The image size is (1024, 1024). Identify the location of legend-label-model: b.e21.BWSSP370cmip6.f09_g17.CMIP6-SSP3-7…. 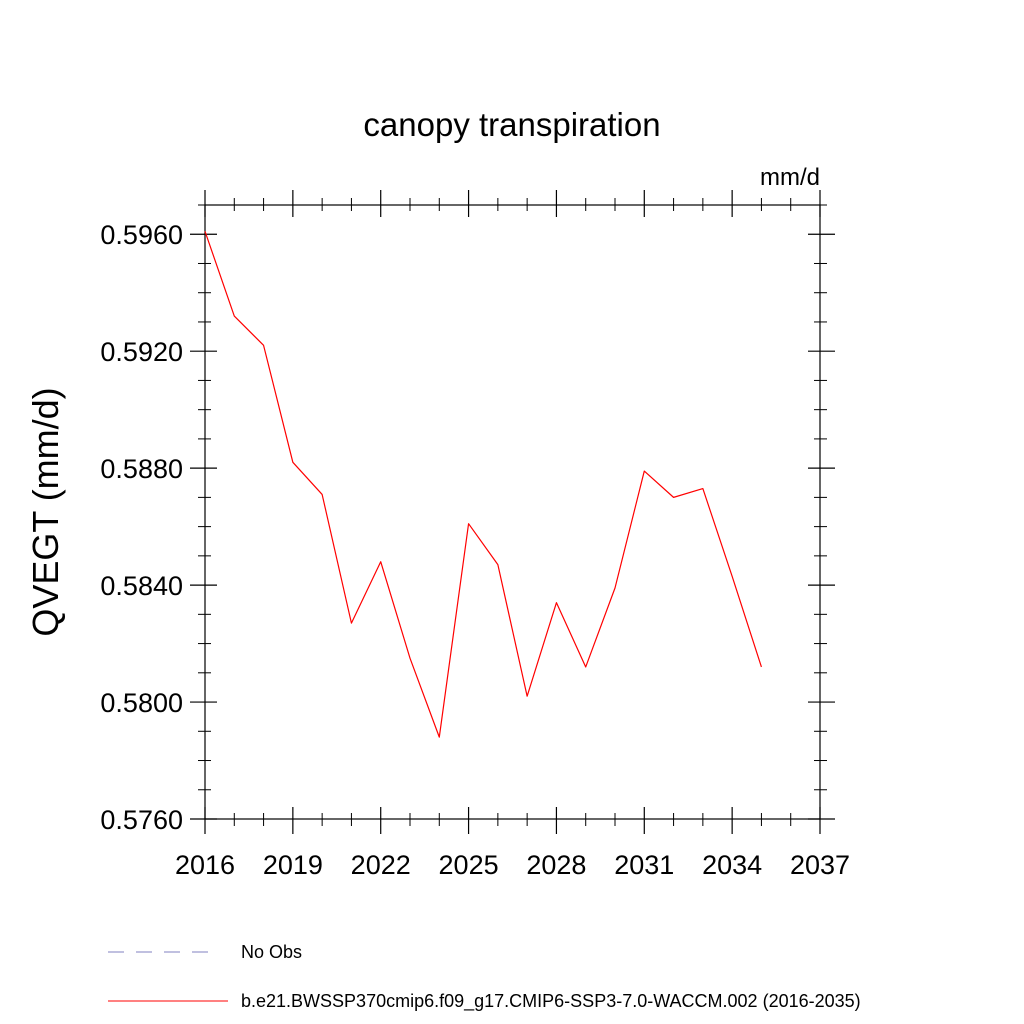
(551, 1001).